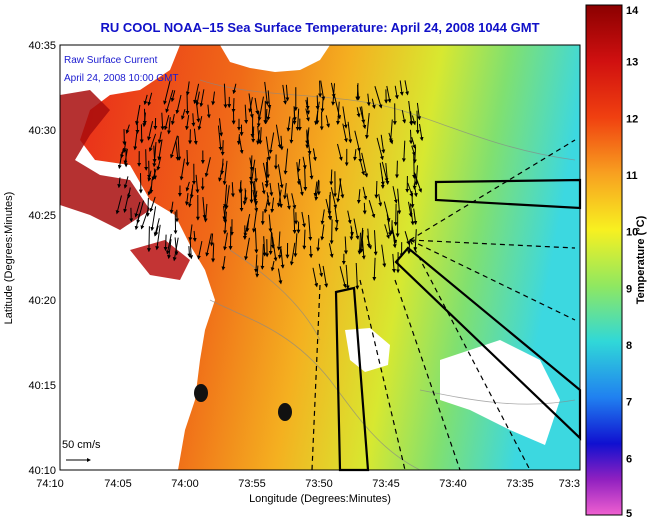 The width and height of the screenshot is (651, 519). Describe the element at coordinates (632, 233) in the screenshot. I see `colorbar-tick: 10` at that location.